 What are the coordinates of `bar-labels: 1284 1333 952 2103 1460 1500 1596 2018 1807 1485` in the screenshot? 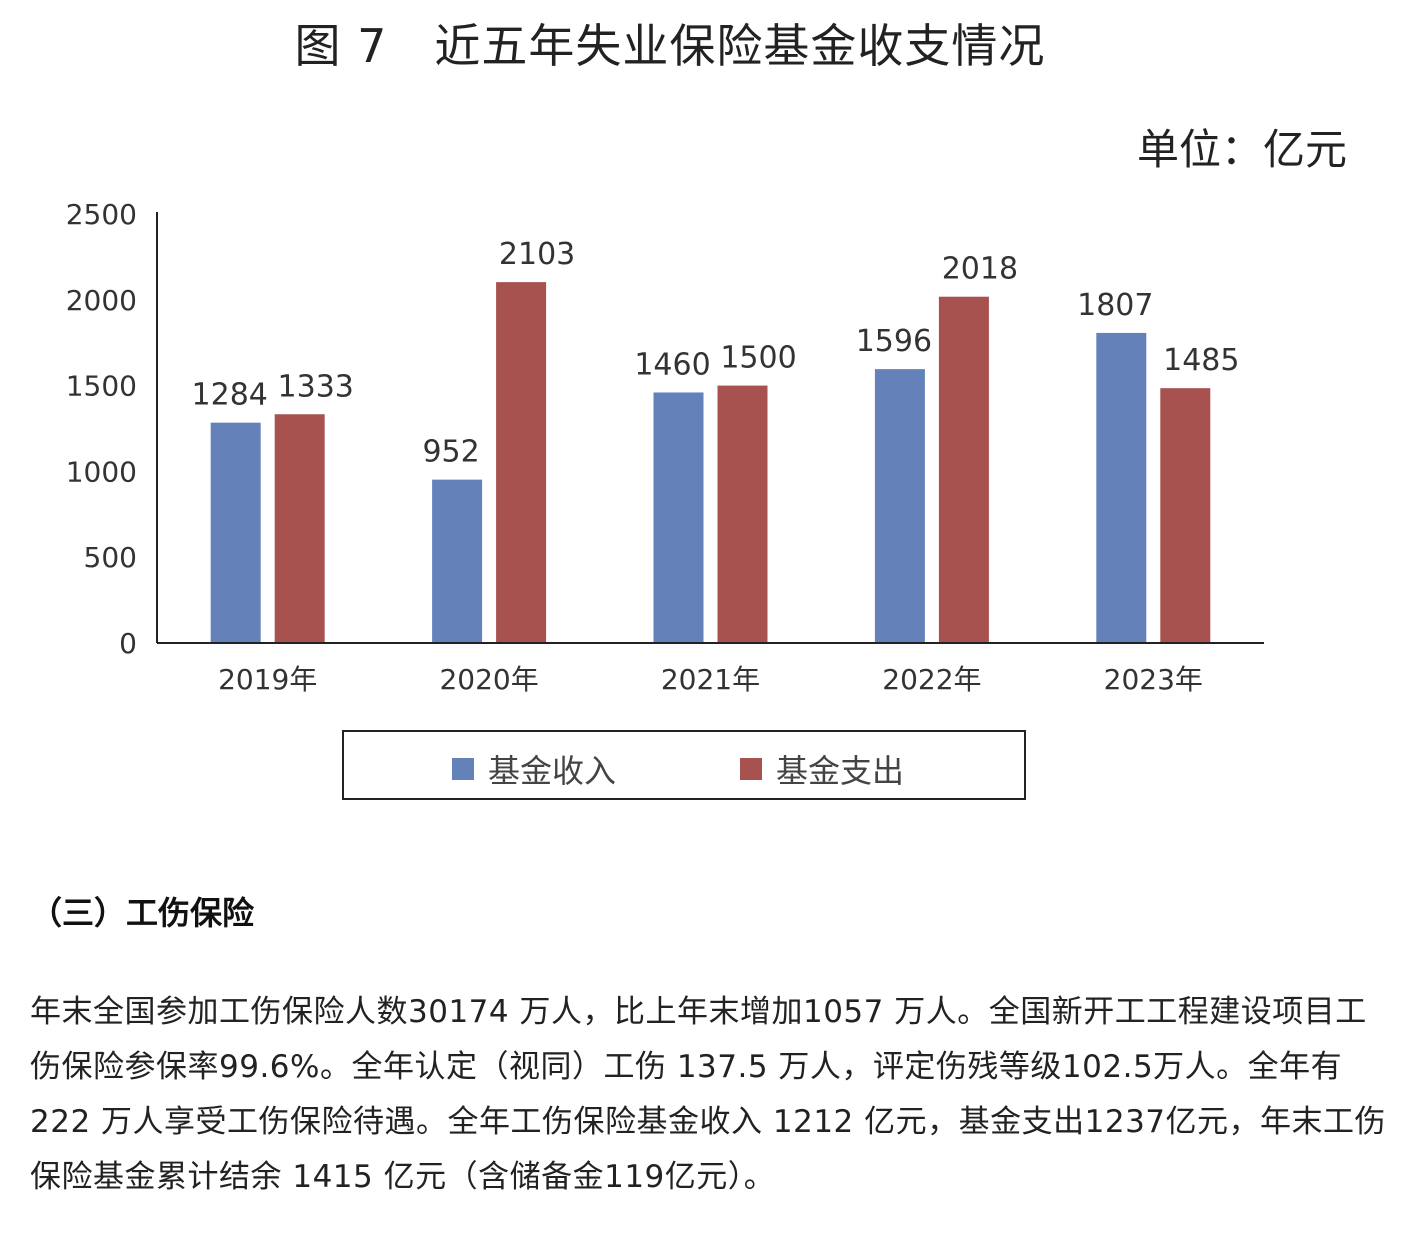 It's located at (716, 353).